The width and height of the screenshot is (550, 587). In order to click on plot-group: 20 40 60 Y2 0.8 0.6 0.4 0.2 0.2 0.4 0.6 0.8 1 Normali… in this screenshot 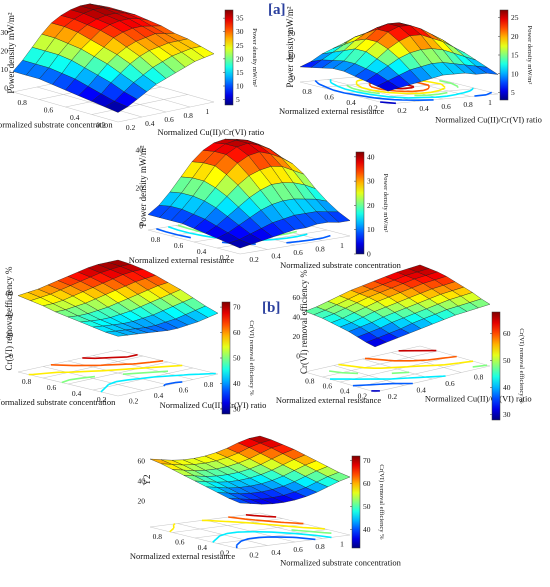, I will do `click(266, 501)`.